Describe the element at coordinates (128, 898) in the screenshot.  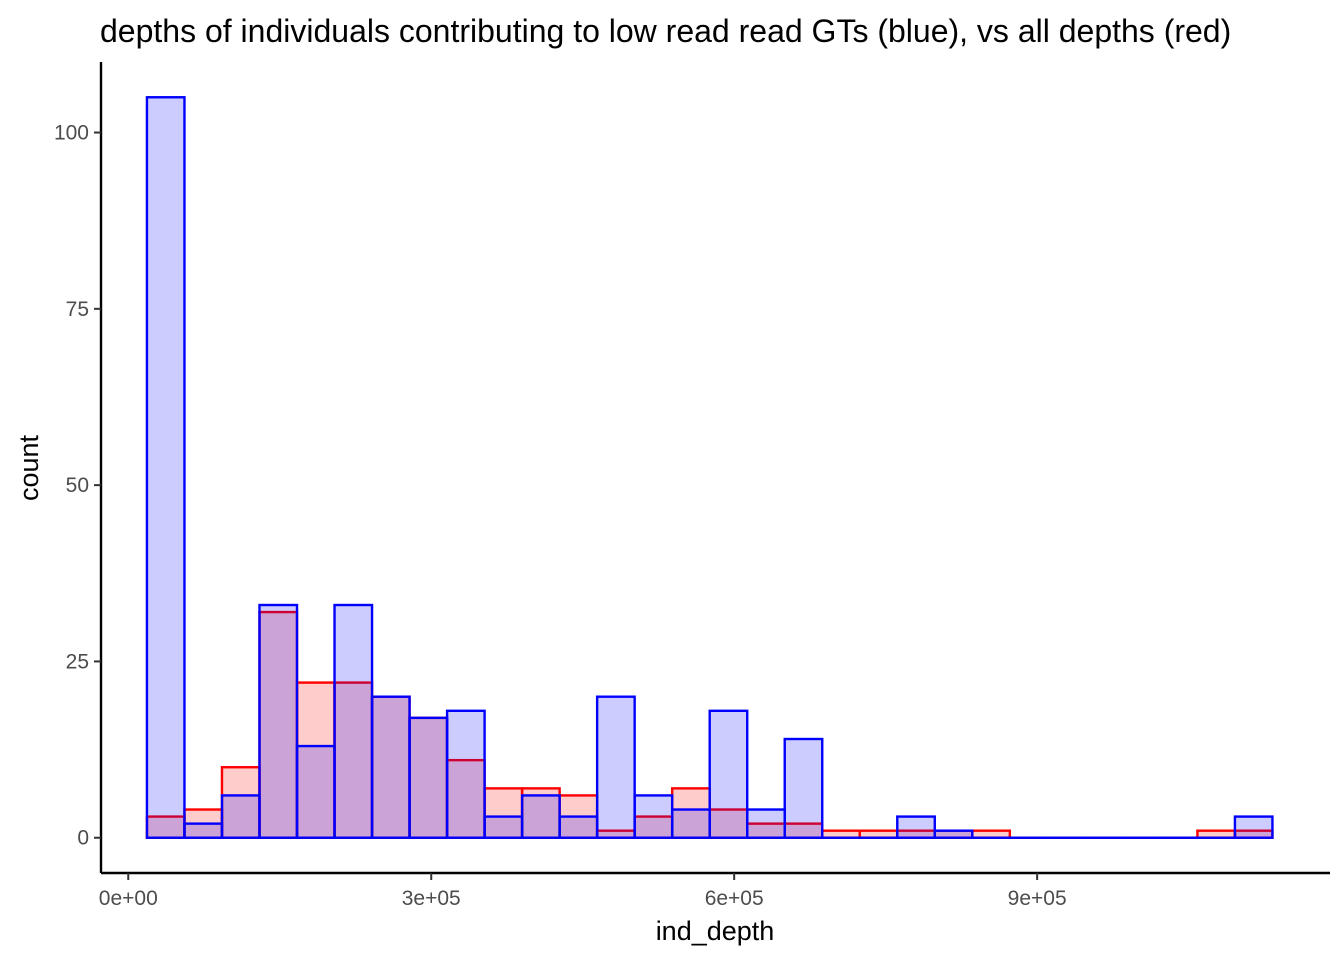
I see `x-tick-label: 0e+00` at that location.